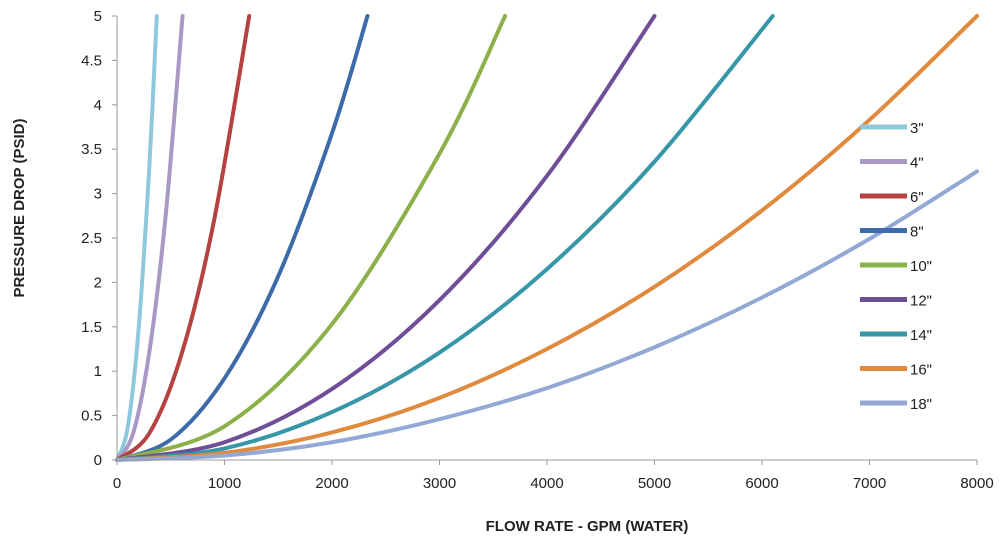  I want to click on x-tick-label: 7000, so click(869, 483).